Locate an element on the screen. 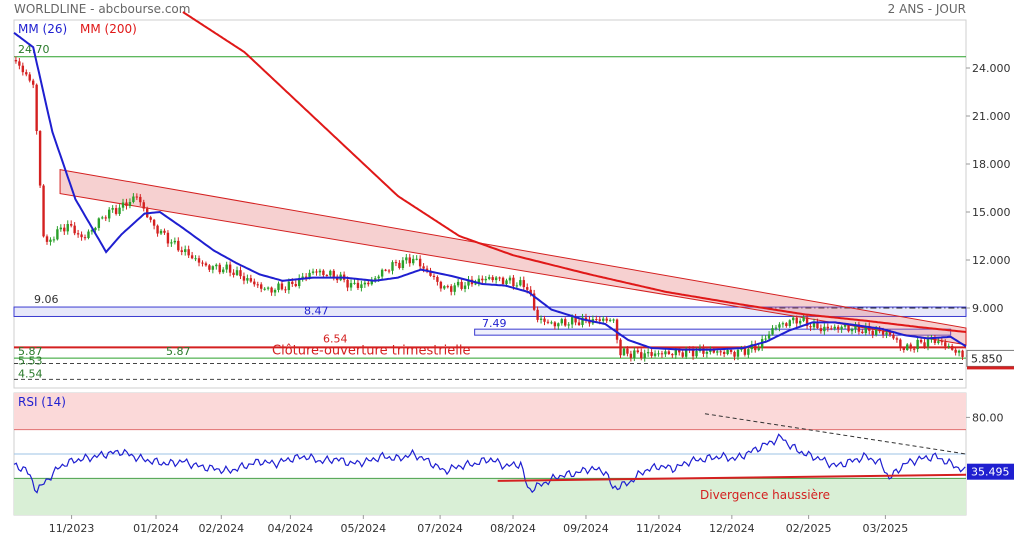 This screenshot has height=538, width=1014. rsi-resistance-dashed-line is located at coordinates (835, 434).